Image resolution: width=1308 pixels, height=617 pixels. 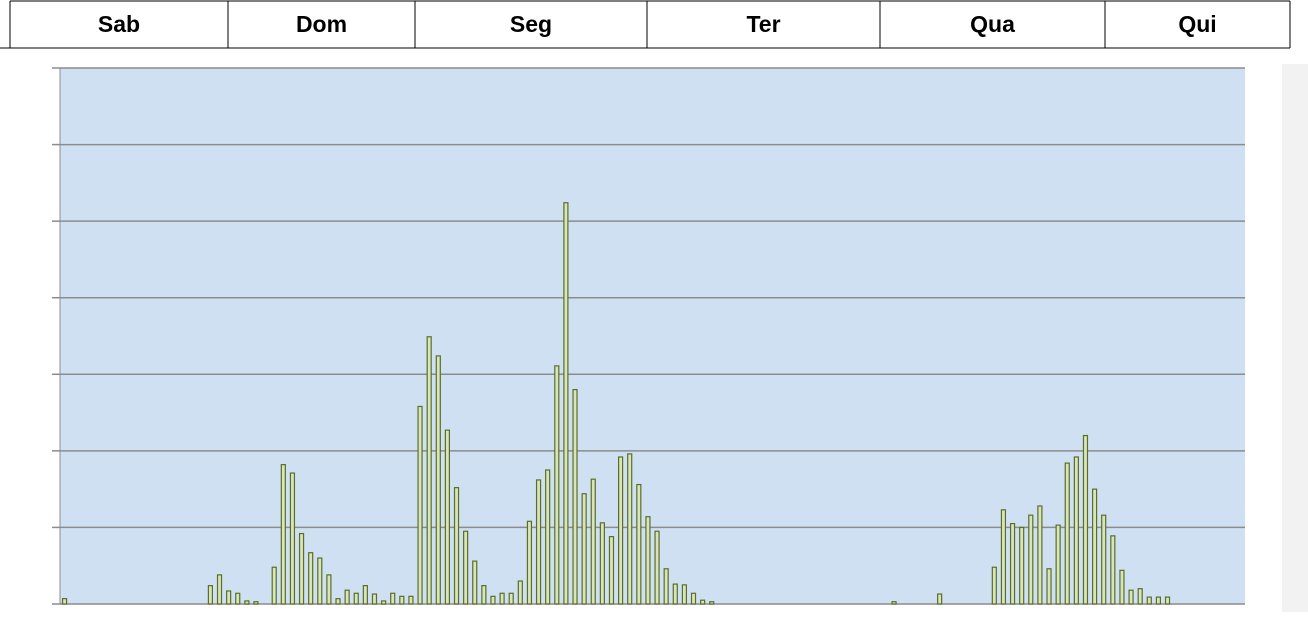 What do you see at coordinates (763, 24) in the screenshot?
I see `day-label: Ter` at bounding box center [763, 24].